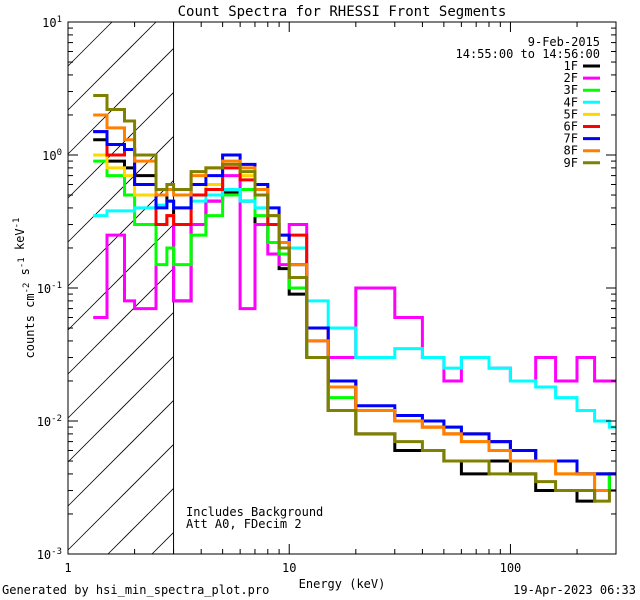 The width and height of the screenshot is (640, 600). What do you see at coordinates (342, 12) in the screenshot?
I see `chart-title: Count Spectra for RHESSI Front Segments` at bounding box center [342, 12].